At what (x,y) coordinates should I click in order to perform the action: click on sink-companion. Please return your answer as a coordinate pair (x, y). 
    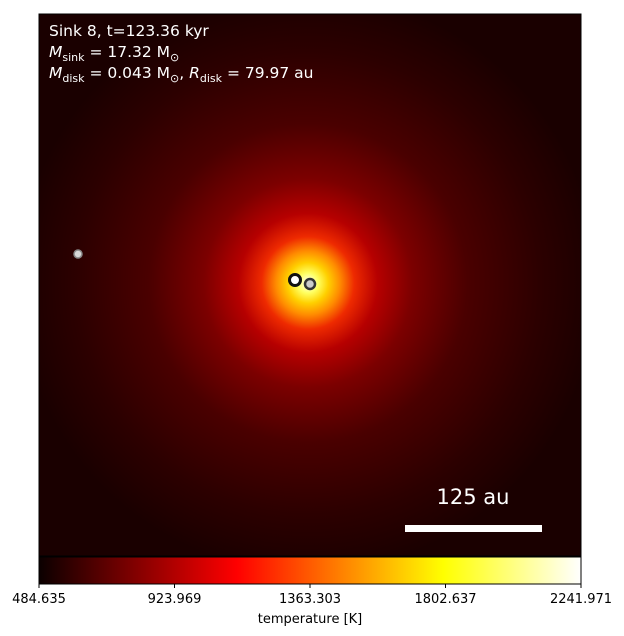
    Looking at the image, I should click on (310, 284).